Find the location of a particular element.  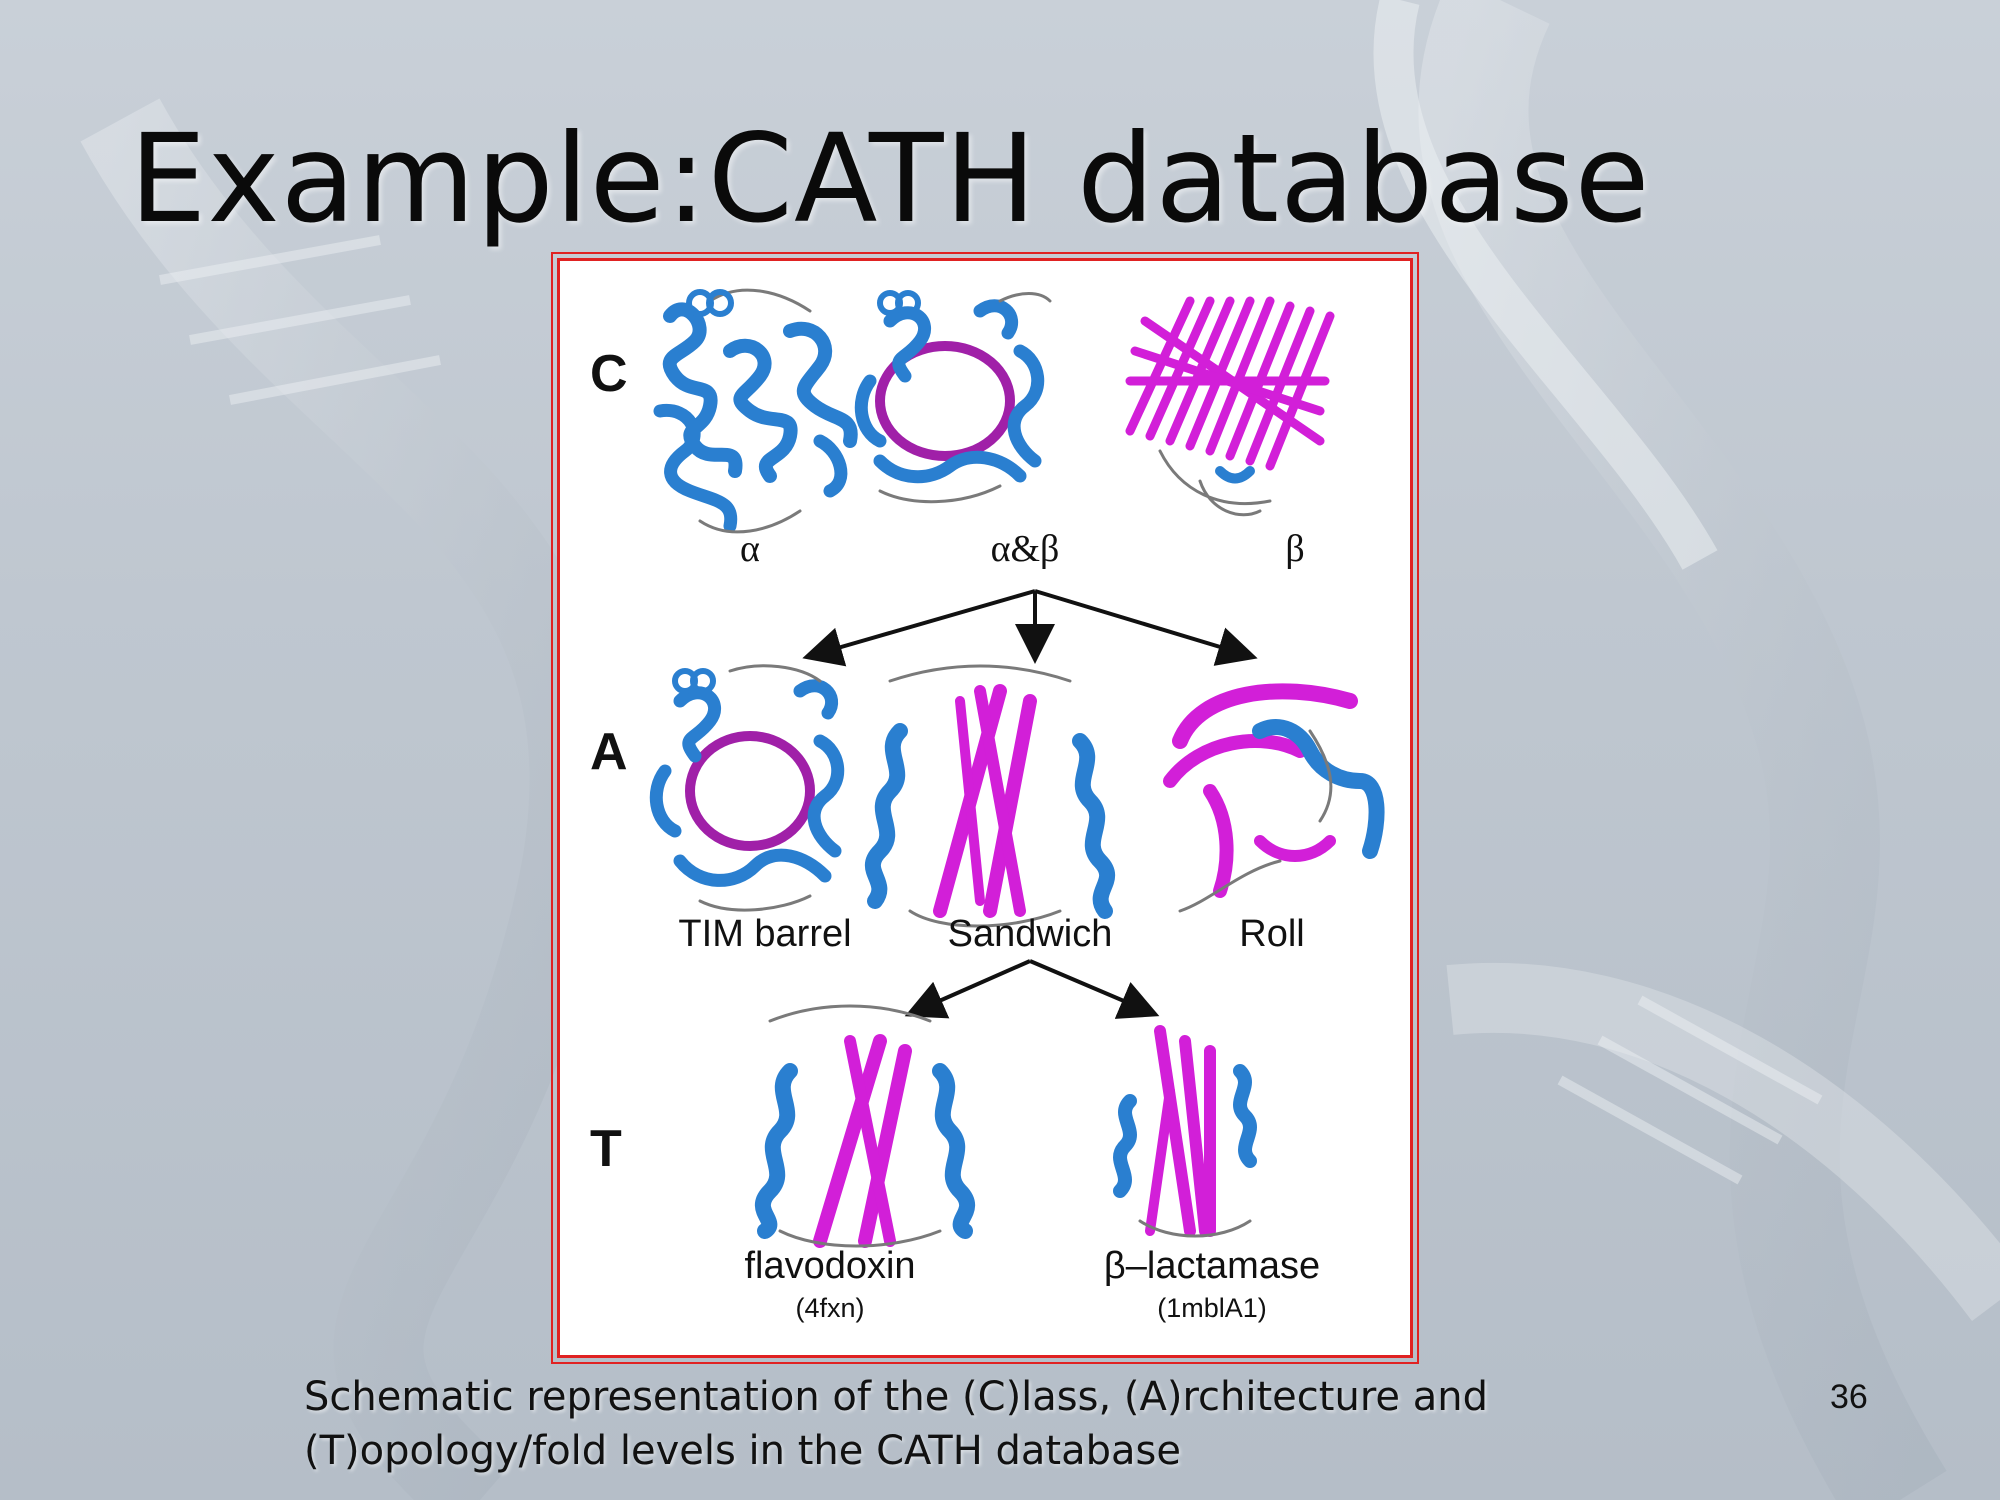

class-label-alpha: α is located at coordinates (750, 549).